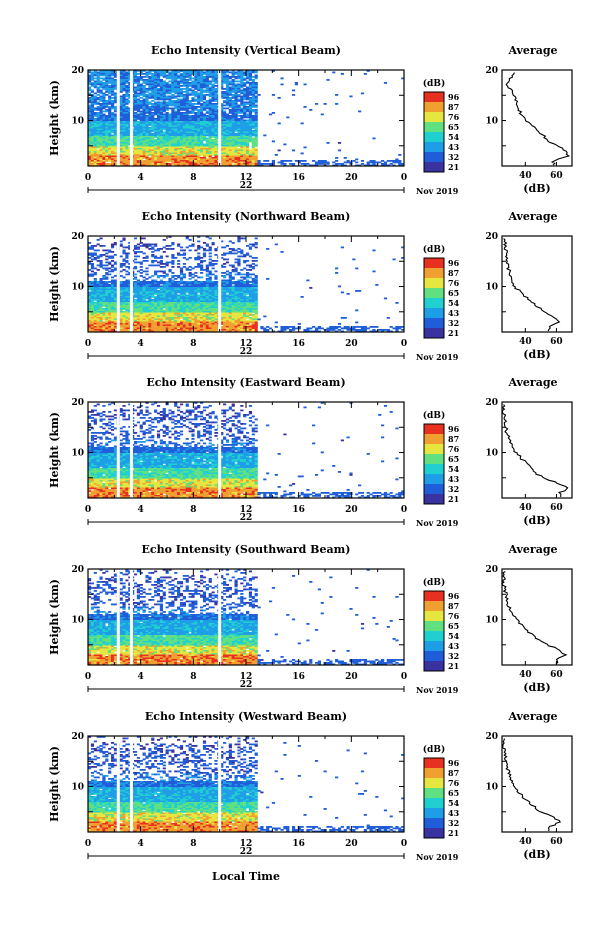  I want to click on panel-title: Echo Intensity (Northward Beam), so click(246, 216).